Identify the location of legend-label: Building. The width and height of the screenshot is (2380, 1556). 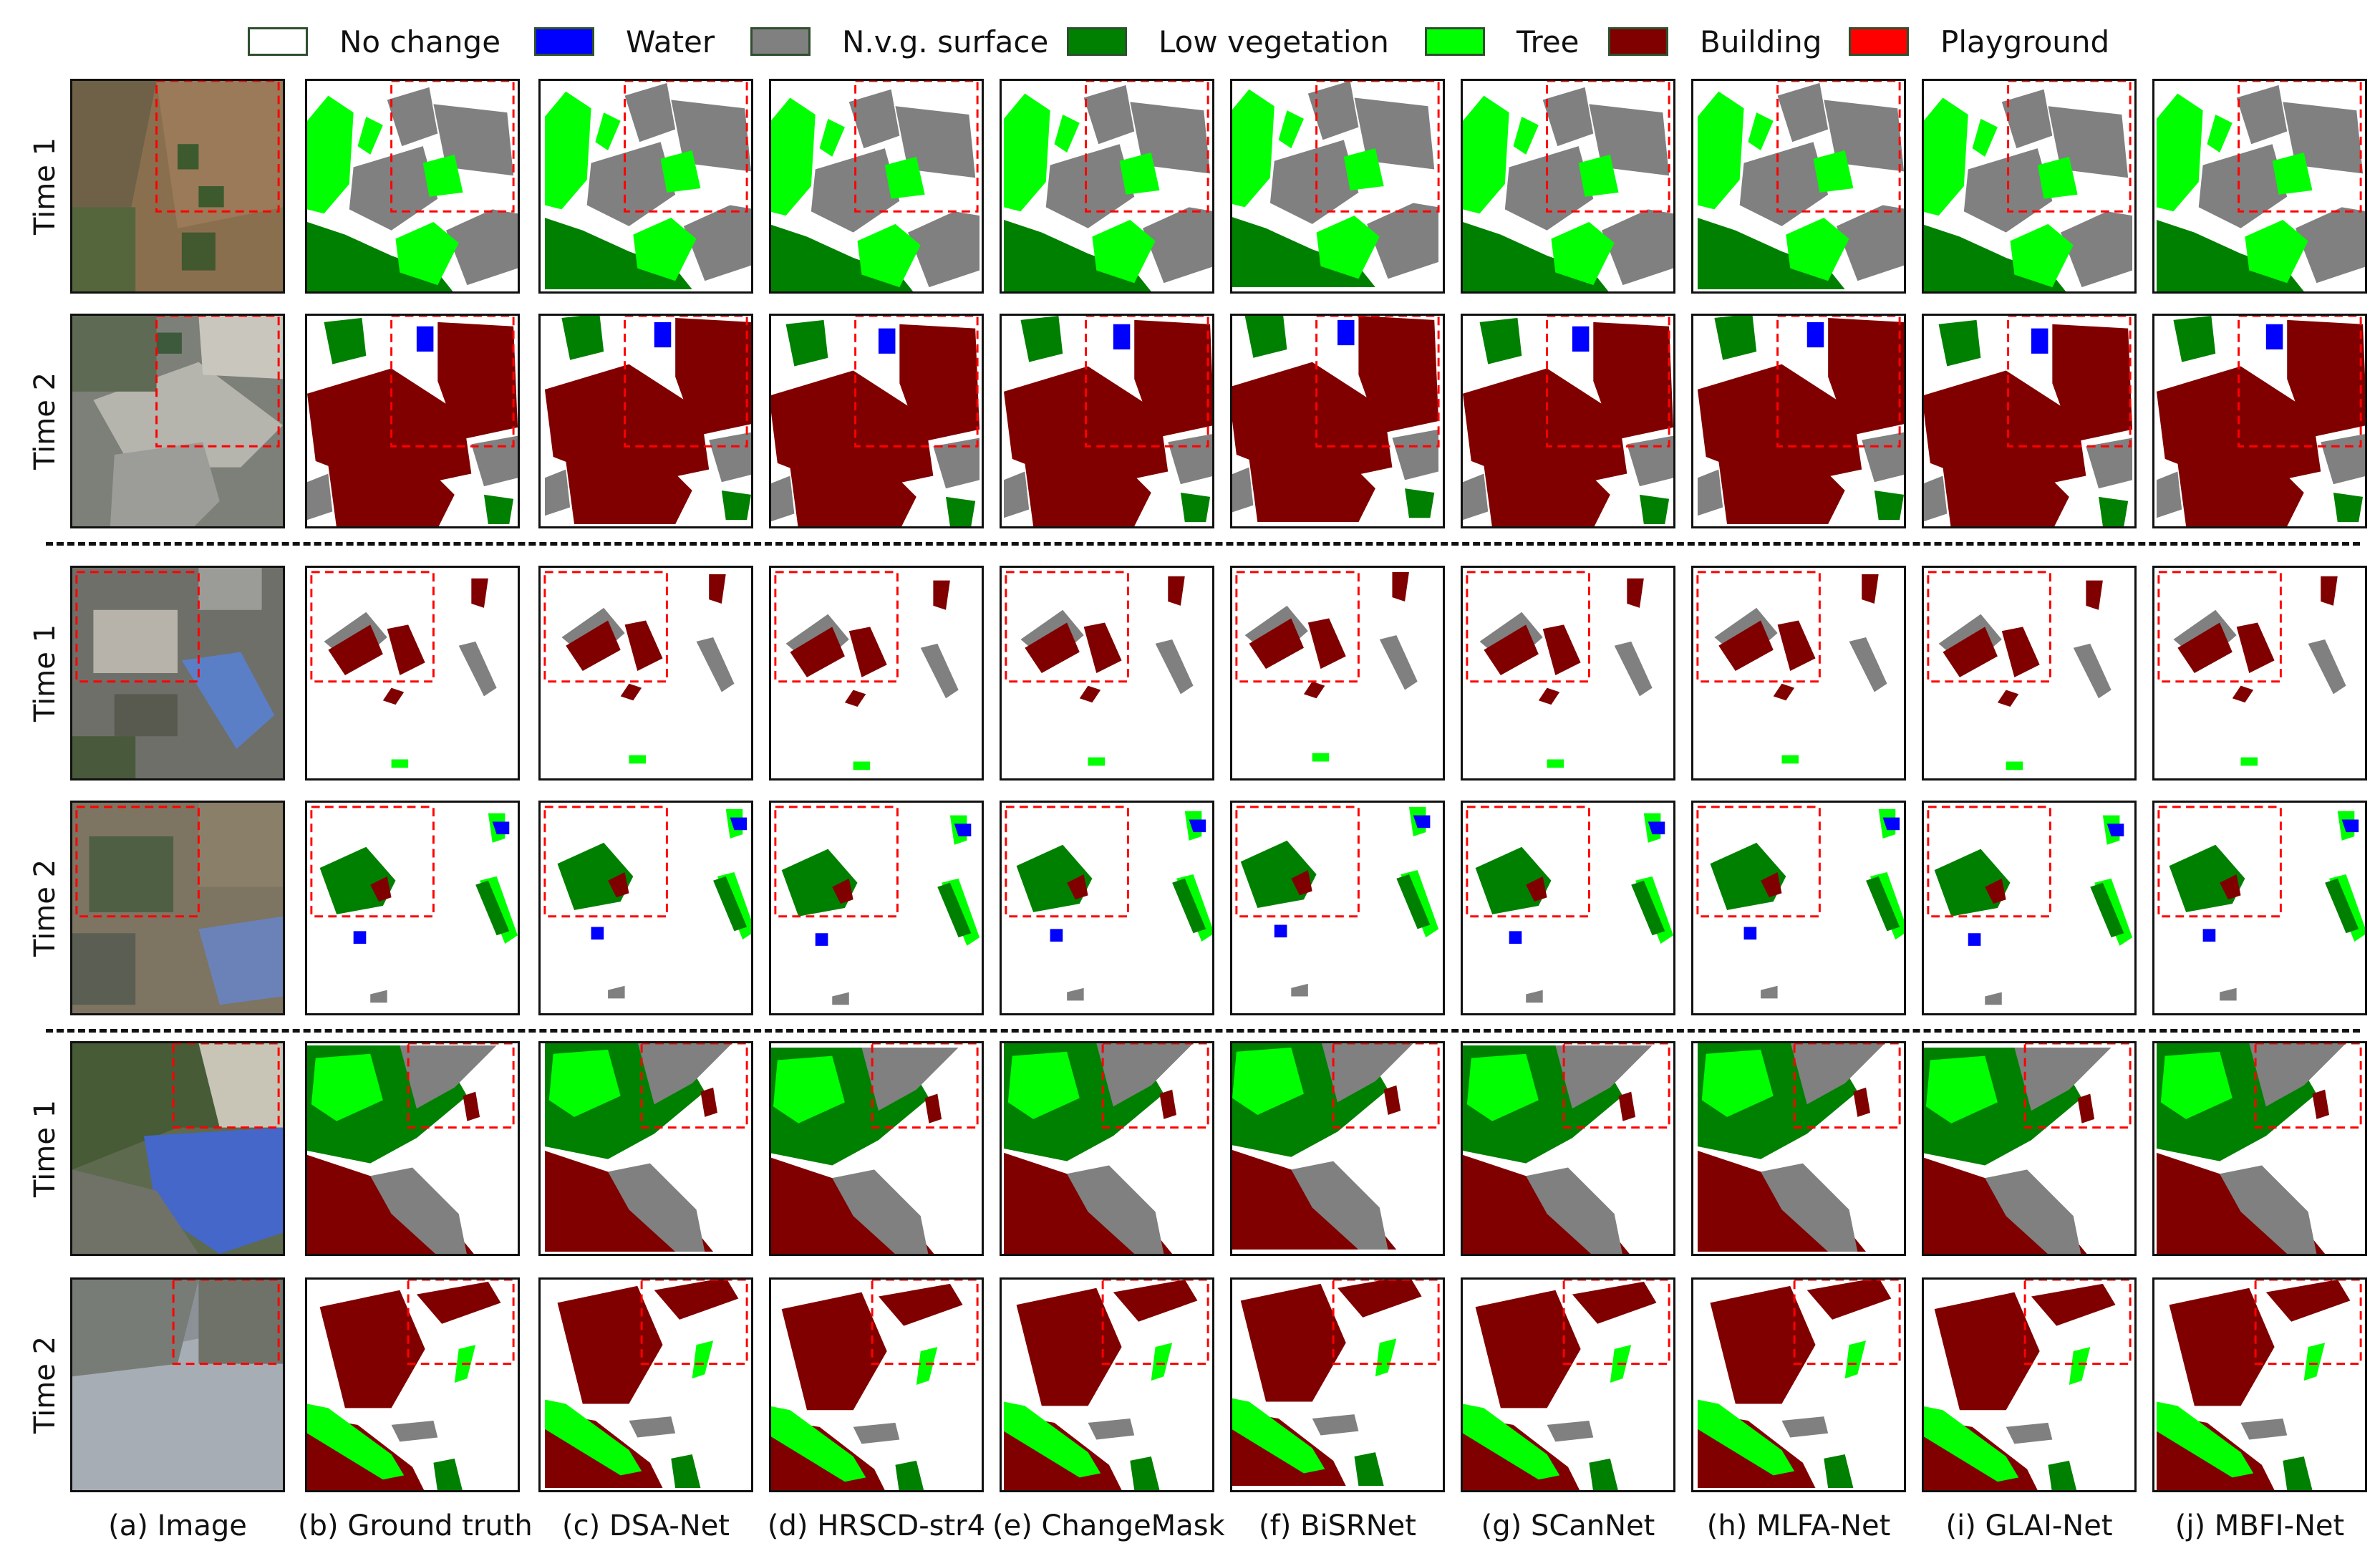
(1761, 41).